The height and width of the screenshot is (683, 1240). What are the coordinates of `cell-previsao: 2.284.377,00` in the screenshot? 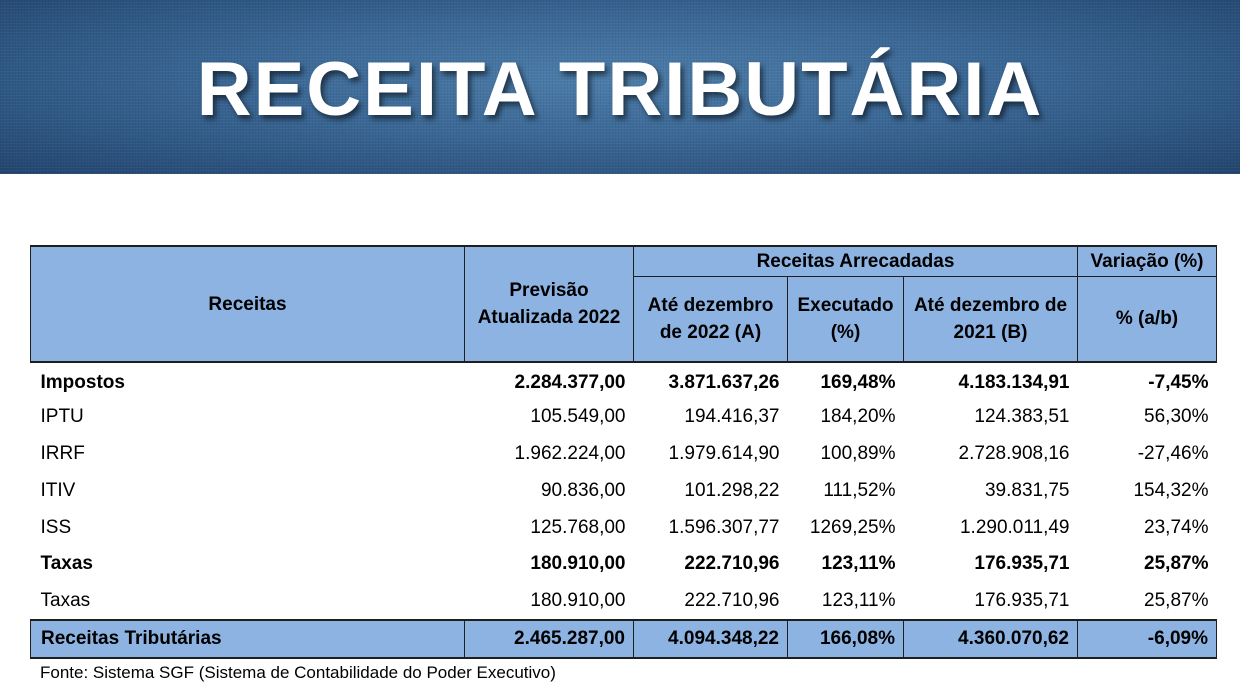 It's located at (570, 382).